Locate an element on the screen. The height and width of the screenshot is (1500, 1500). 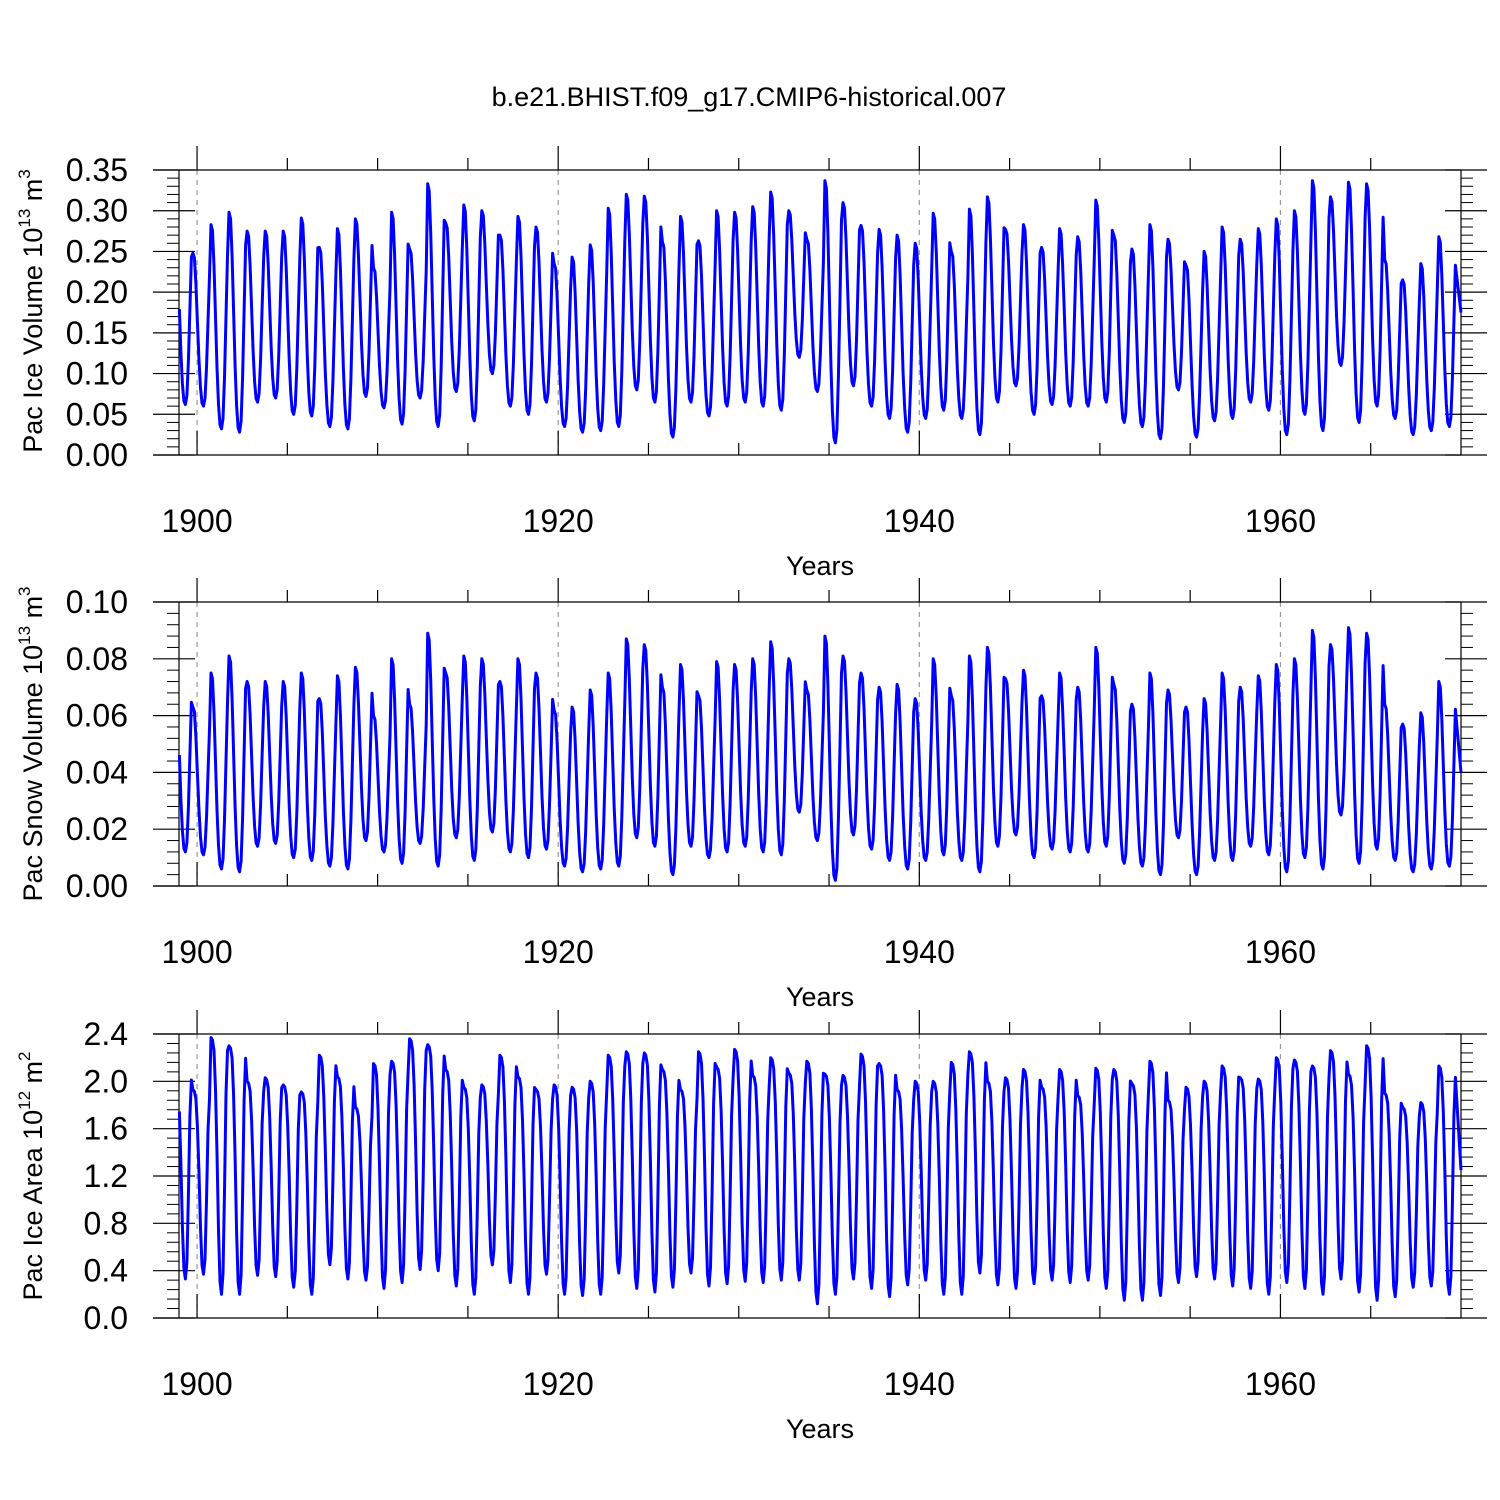
y-axis-title: Pac Ice Volume 1013 m3 is located at coordinates (31, 311).